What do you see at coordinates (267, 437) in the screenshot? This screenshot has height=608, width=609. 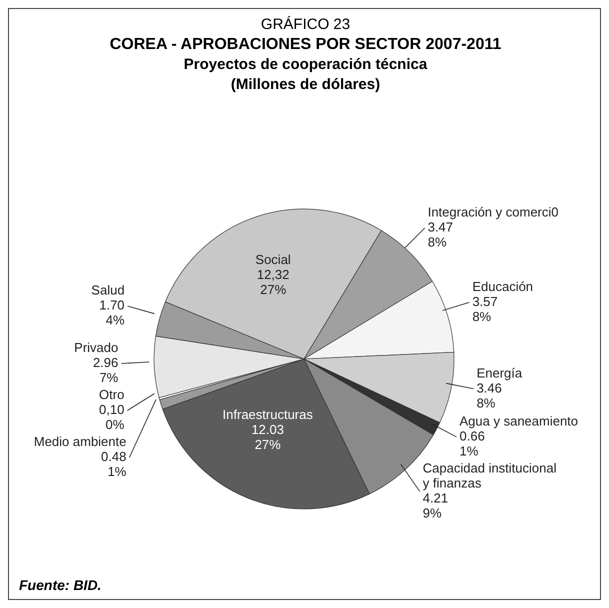 I see `data-label: 12.03 27%` at bounding box center [267, 437].